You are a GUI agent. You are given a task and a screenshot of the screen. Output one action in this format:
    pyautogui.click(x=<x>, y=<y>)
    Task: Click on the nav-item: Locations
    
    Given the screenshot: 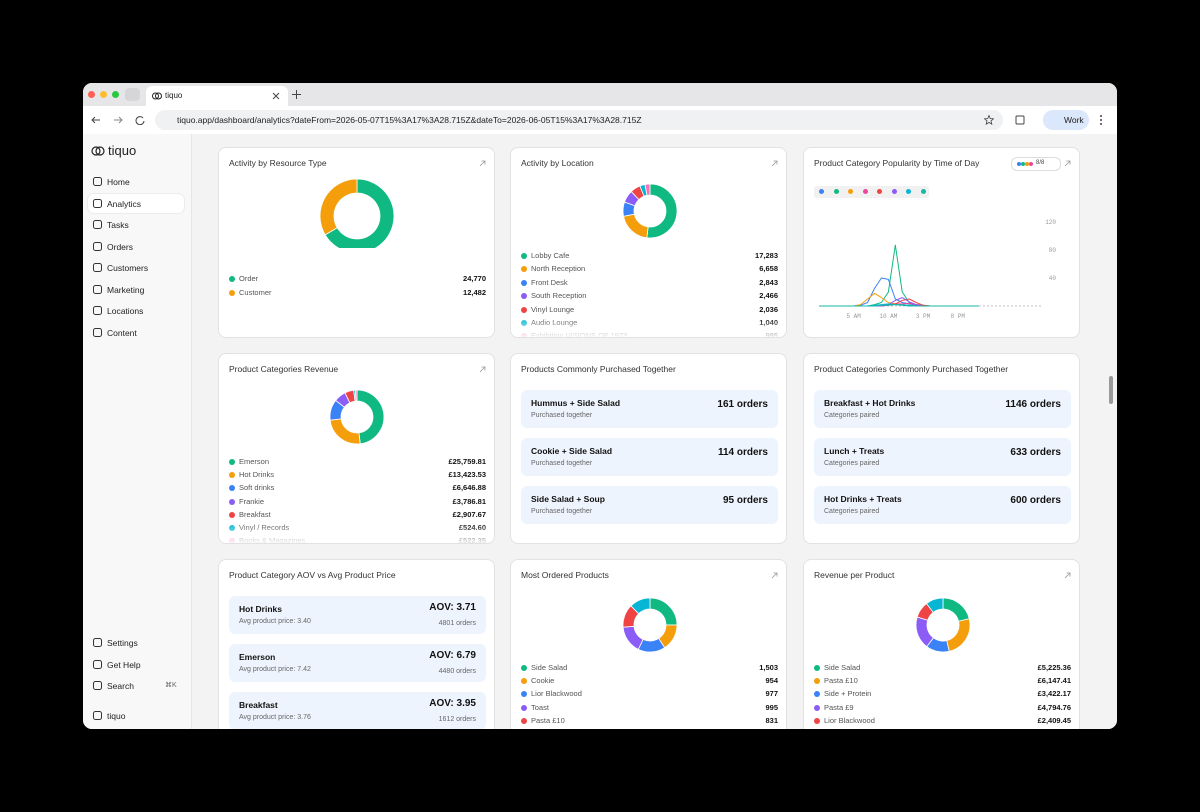 What is the action you would take?
    pyautogui.click(x=136, y=310)
    